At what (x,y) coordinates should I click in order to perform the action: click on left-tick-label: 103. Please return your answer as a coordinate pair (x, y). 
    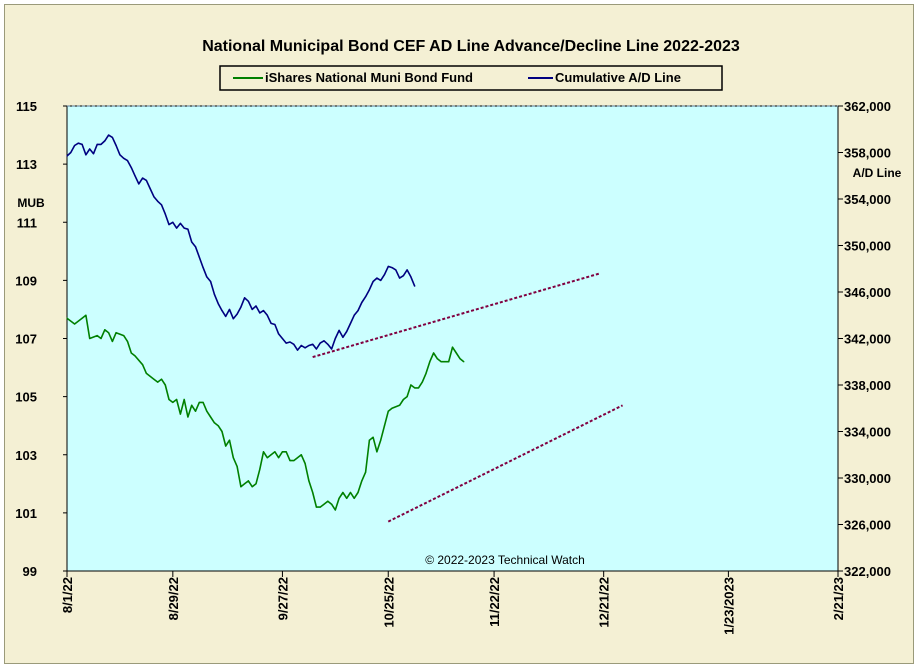
    Looking at the image, I should click on (26, 455).